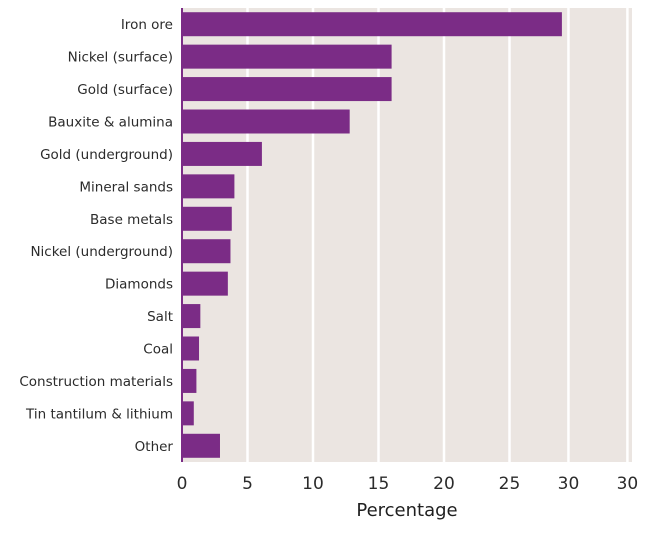 Image resolution: width=646 pixels, height=533 pixels. What do you see at coordinates (99, 414) in the screenshot?
I see `category-label: Tin tantilum & lithium` at bounding box center [99, 414].